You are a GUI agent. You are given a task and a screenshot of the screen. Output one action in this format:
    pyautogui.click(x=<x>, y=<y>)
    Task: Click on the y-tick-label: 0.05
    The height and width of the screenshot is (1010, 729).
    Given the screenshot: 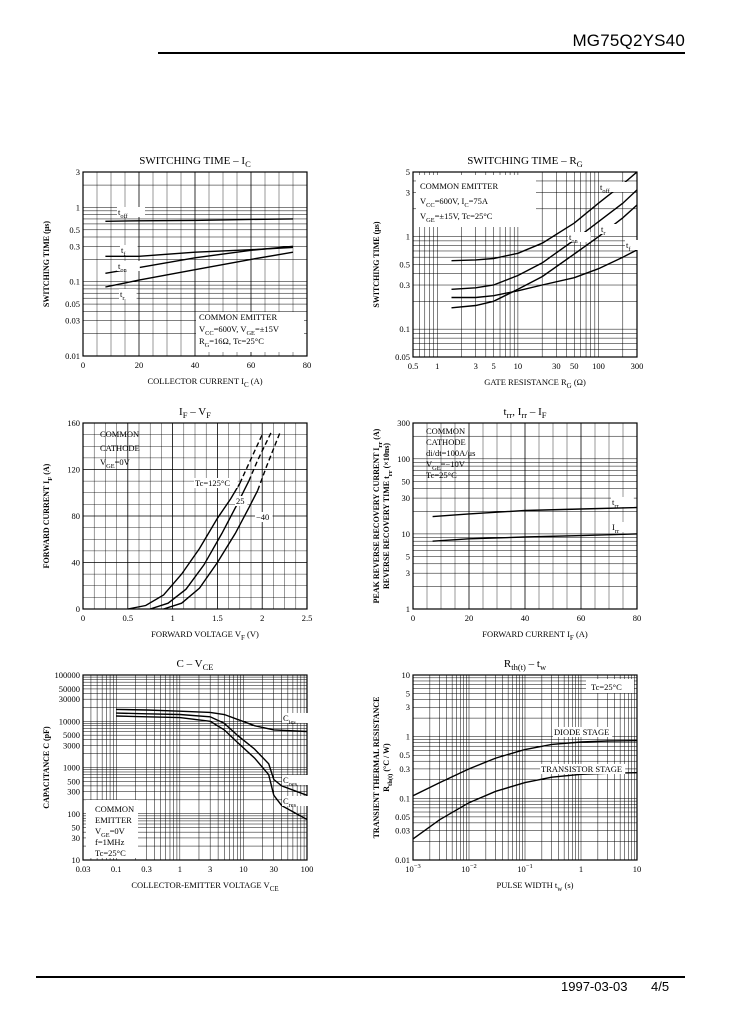 What is the action you would take?
    pyautogui.click(x=72, y=304)
    